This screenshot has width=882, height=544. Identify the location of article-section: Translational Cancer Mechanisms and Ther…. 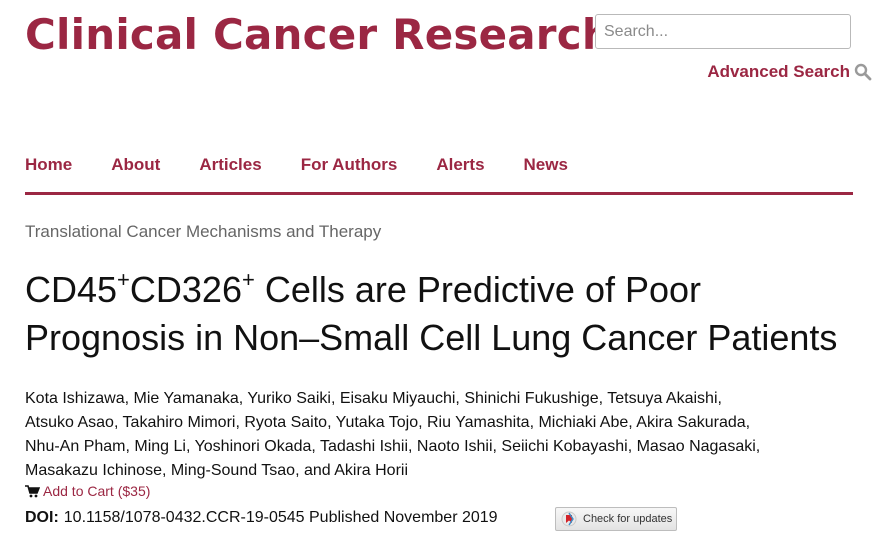
(203, 231).